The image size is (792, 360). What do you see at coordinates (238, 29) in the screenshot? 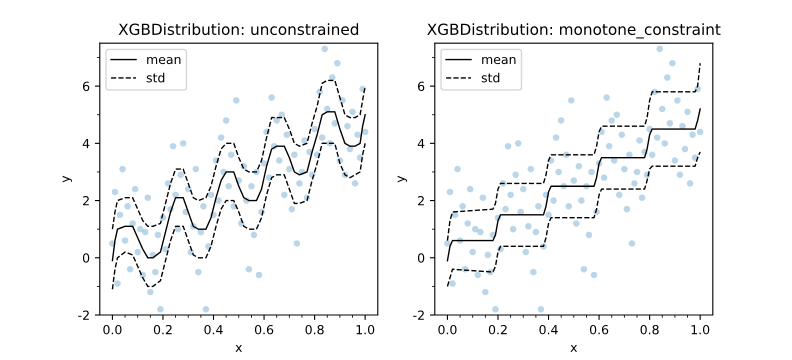
I see `chart-title: XGBDistribution: unconstrained` at bounding box center [238, 29].